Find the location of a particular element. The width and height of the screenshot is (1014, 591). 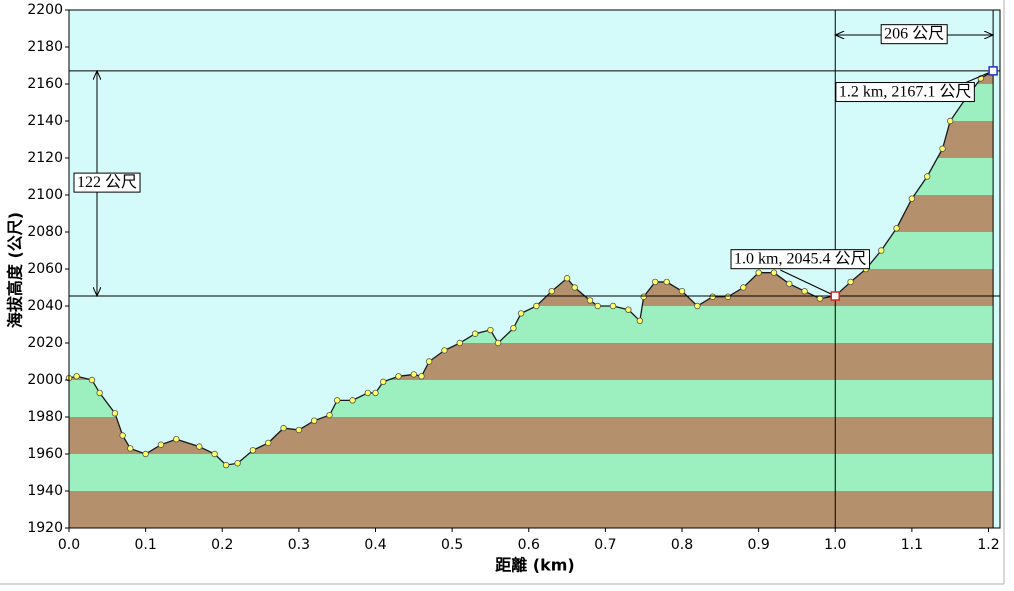

x-tick-label: 0.9 is located at coordinates (758, 545).